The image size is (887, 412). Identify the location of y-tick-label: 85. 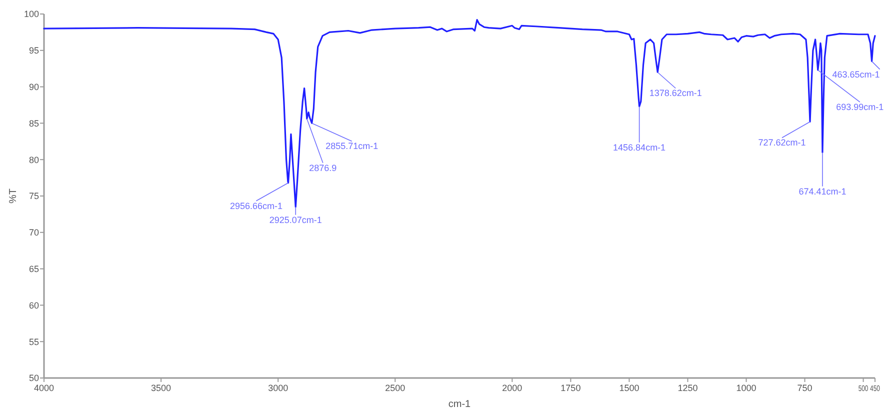
(33, 123).